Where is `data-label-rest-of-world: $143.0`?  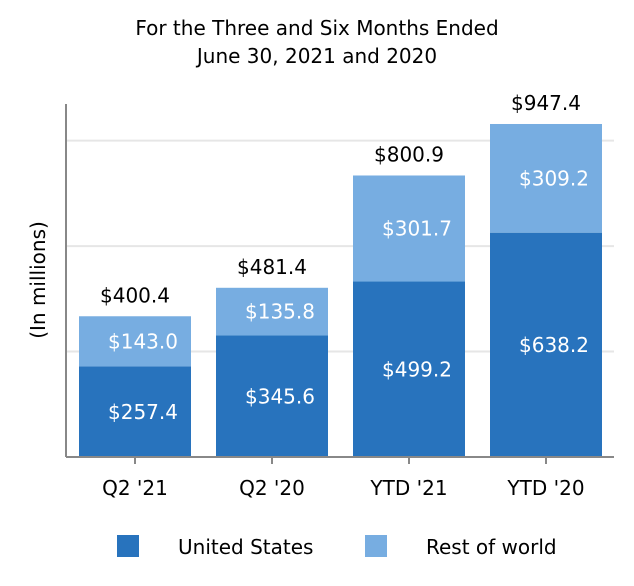
data-label-rest-of-world: $143.0 is located at coordinates (143, 341).